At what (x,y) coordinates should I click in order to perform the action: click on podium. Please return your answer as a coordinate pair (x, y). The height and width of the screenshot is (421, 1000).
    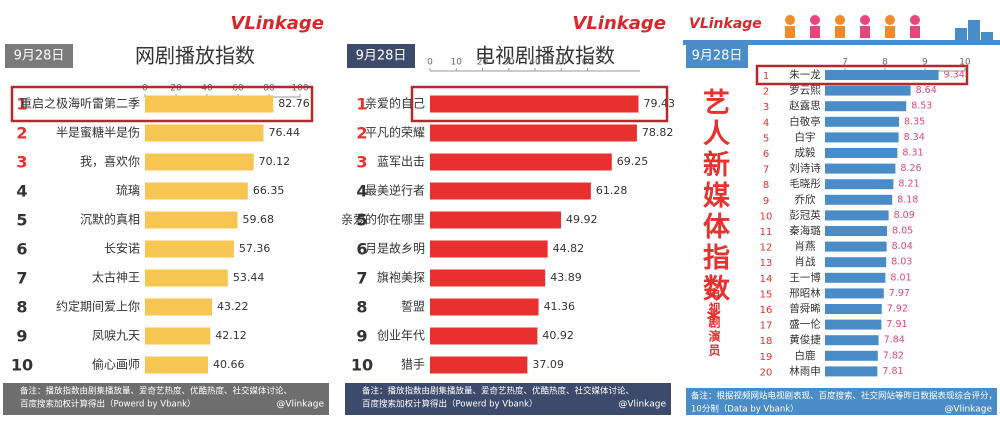
    Looking at the image, I should click on (974, 30).